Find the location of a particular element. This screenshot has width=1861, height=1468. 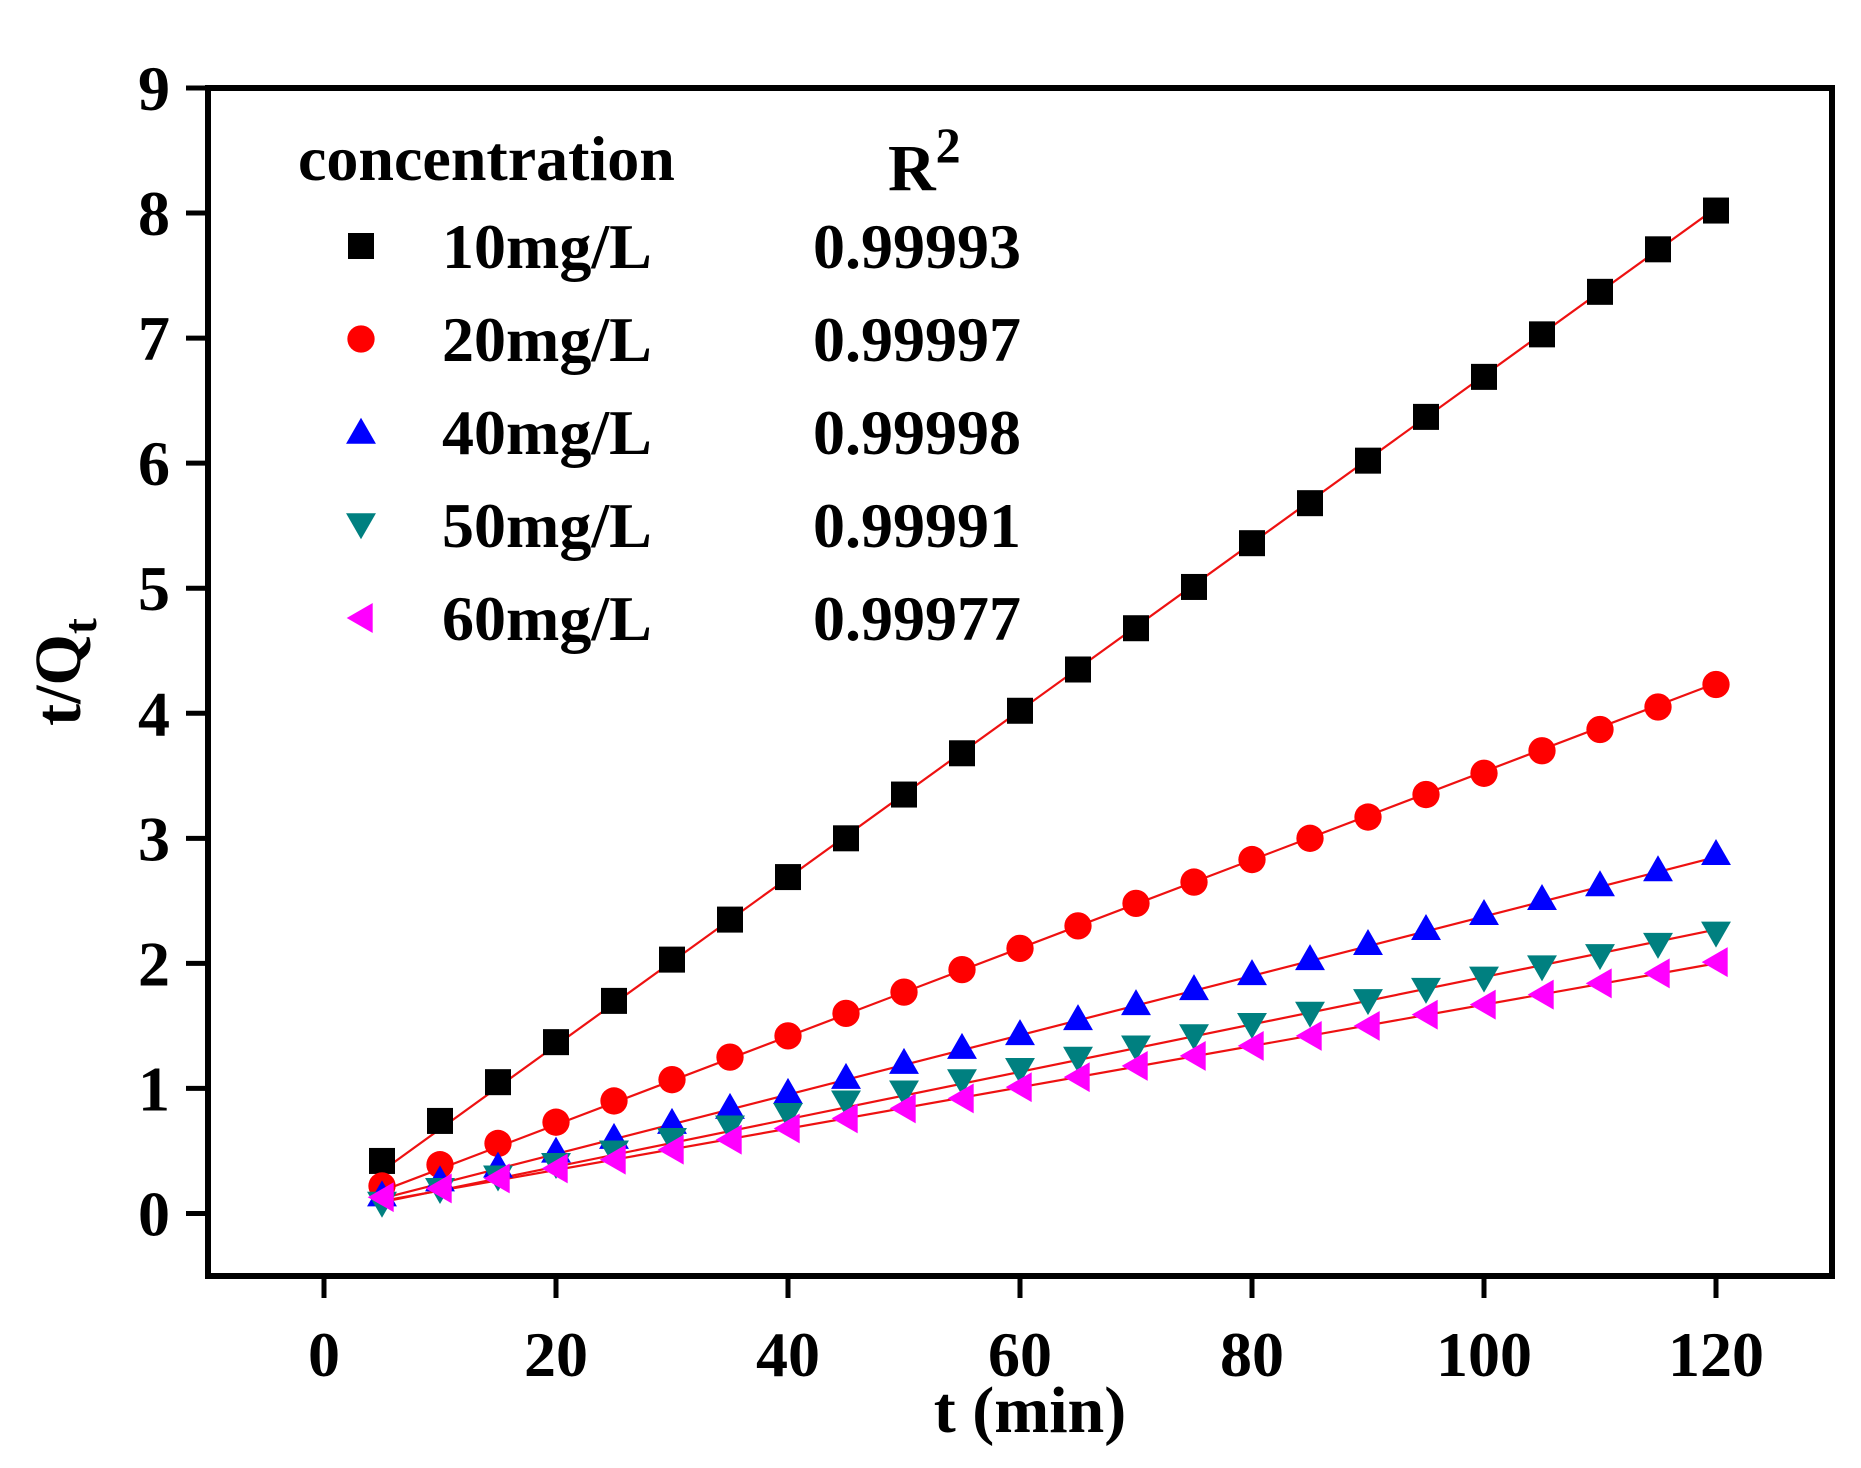

x-axis-label: t (min) is located at coordinates (1030, 1410).